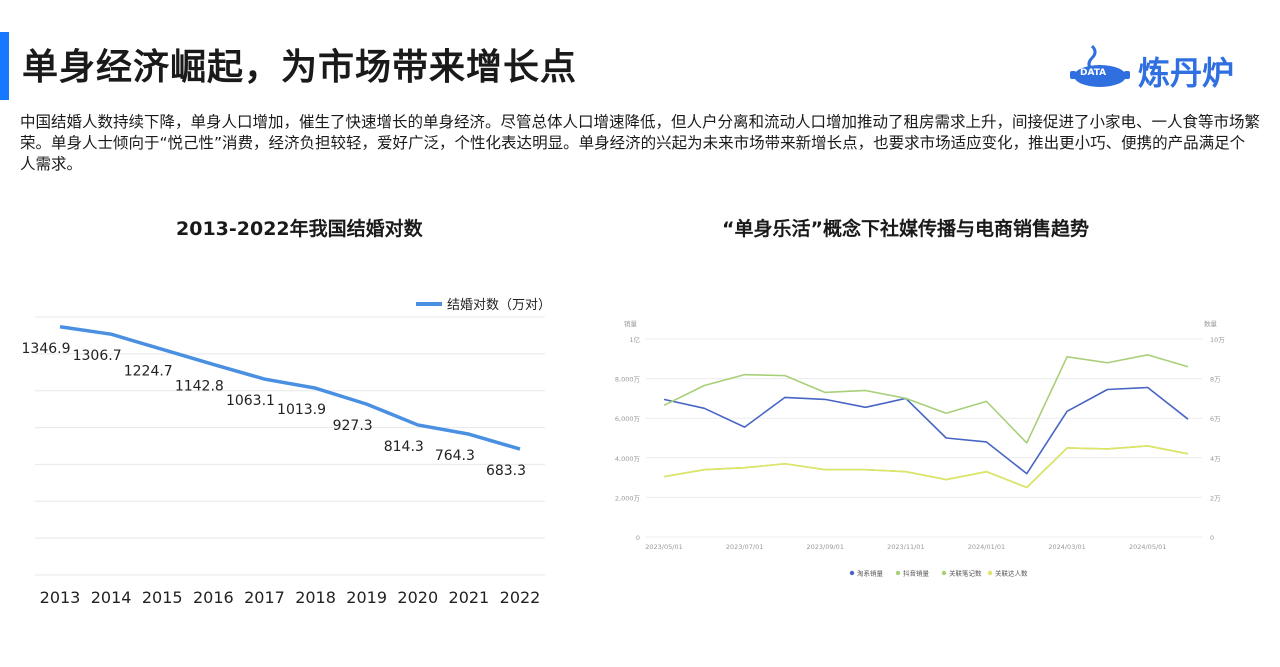 This screenshot has height=667, width=1280. Describe the element at coordinates (499, 305) in the screenshot. I see `legend-label: 结婚对数（万对）` at that location.